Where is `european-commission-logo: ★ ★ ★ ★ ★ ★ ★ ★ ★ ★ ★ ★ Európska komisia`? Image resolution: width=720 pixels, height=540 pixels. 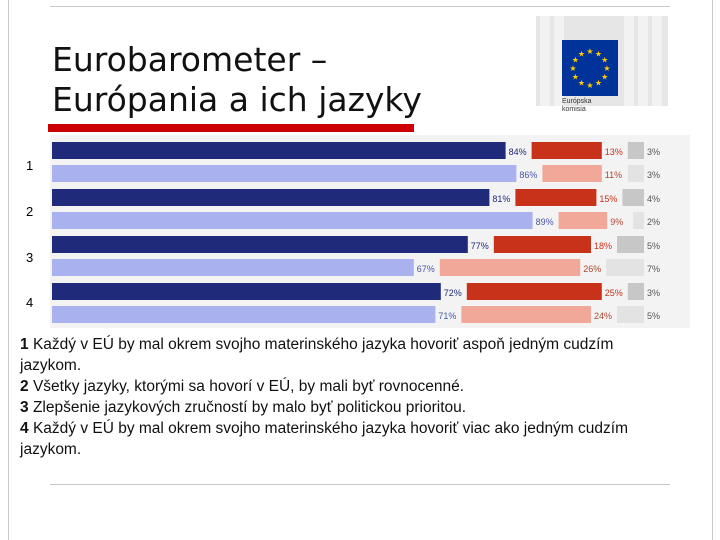
european-commission-logo: ★ ★ ★ ★ ★ ★ ★ ★ ★ ★ ★ ★ Európska komisia is located at coordinates (602, 64).